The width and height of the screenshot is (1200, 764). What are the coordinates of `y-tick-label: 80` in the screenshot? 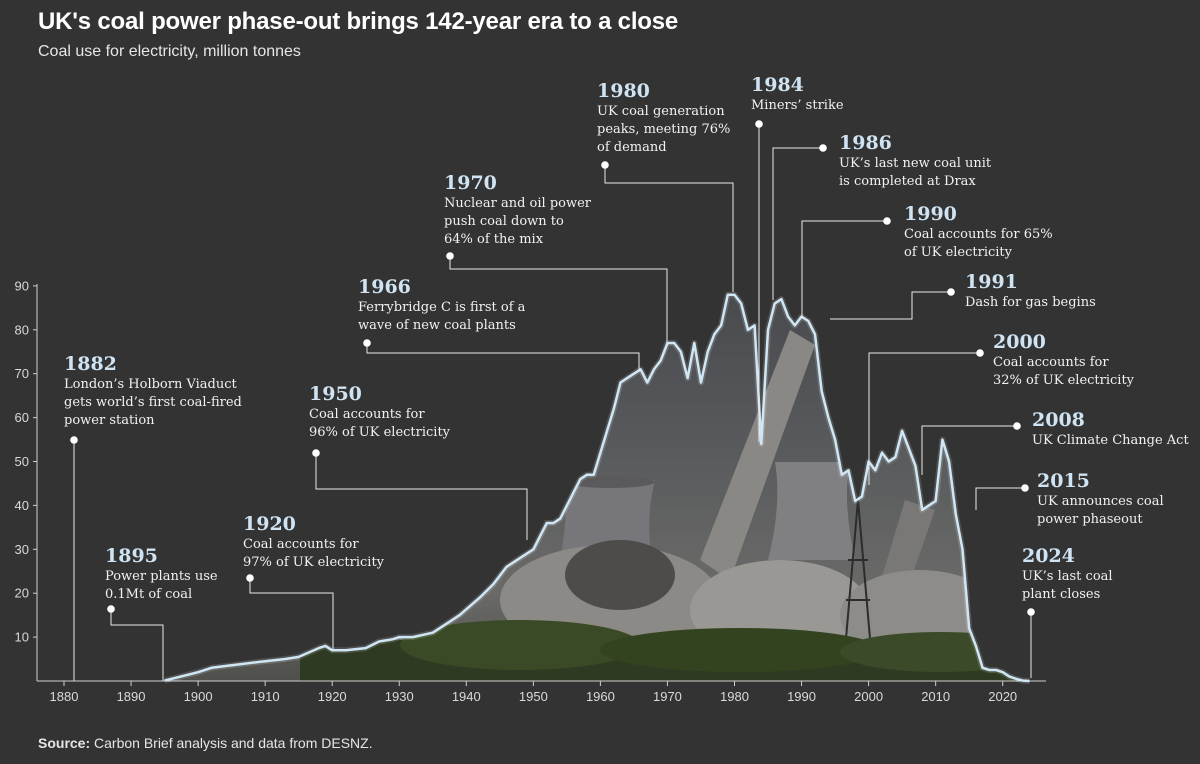 It's located at (22, 329).